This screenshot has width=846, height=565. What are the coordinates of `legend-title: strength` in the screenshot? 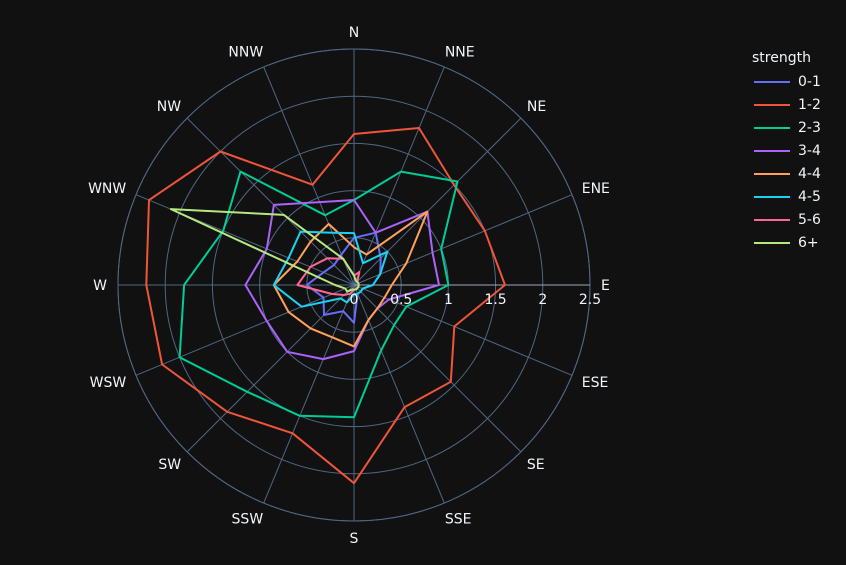 It's located at (781, 58).